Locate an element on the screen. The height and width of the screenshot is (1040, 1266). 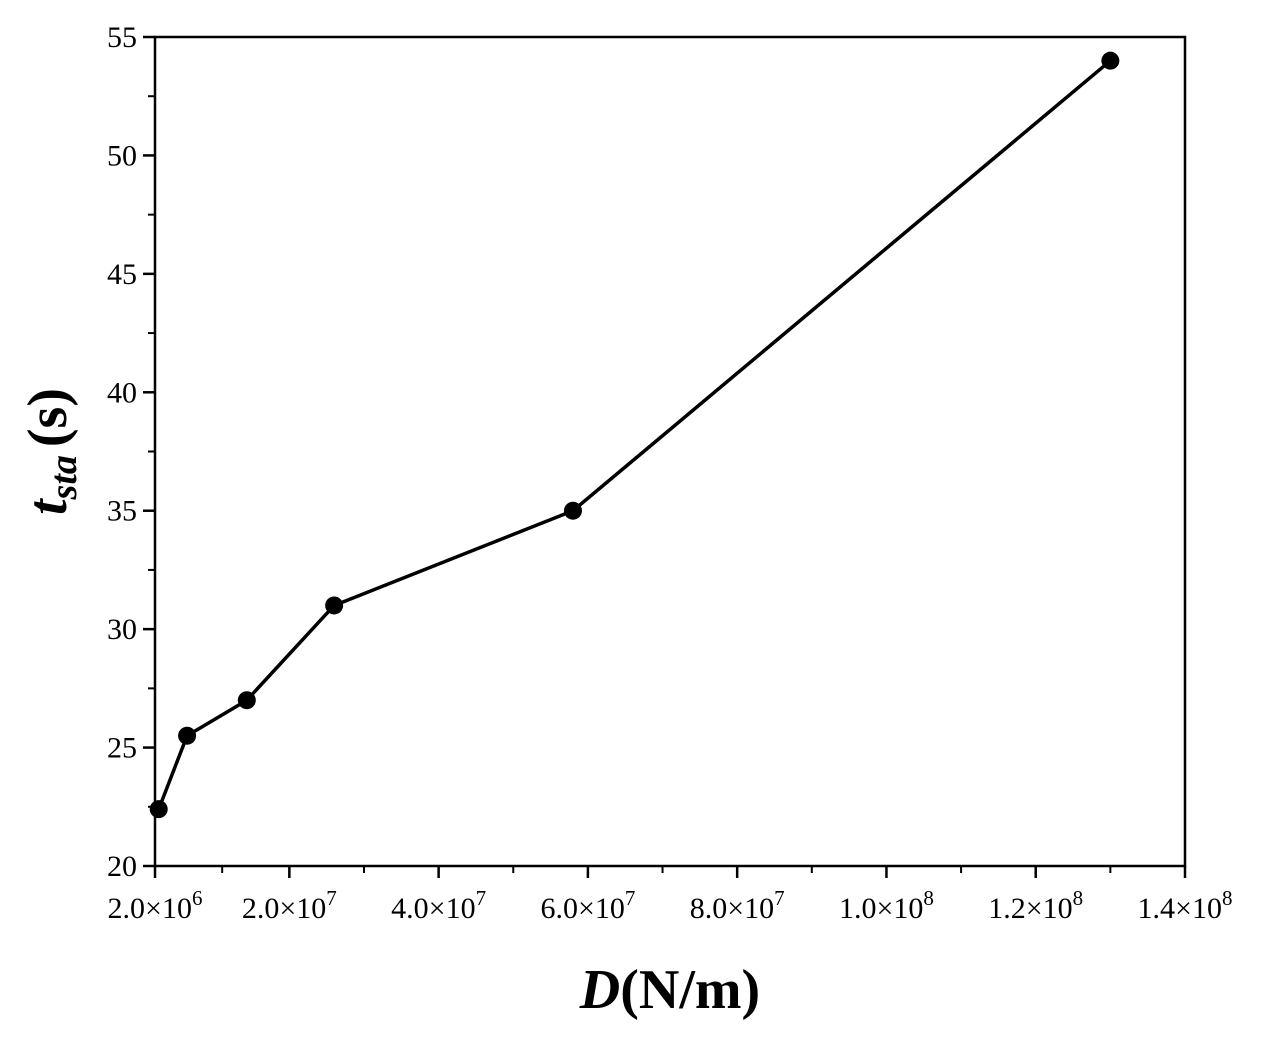
x-axis-symbol: D is located at coordinates (599, 990).